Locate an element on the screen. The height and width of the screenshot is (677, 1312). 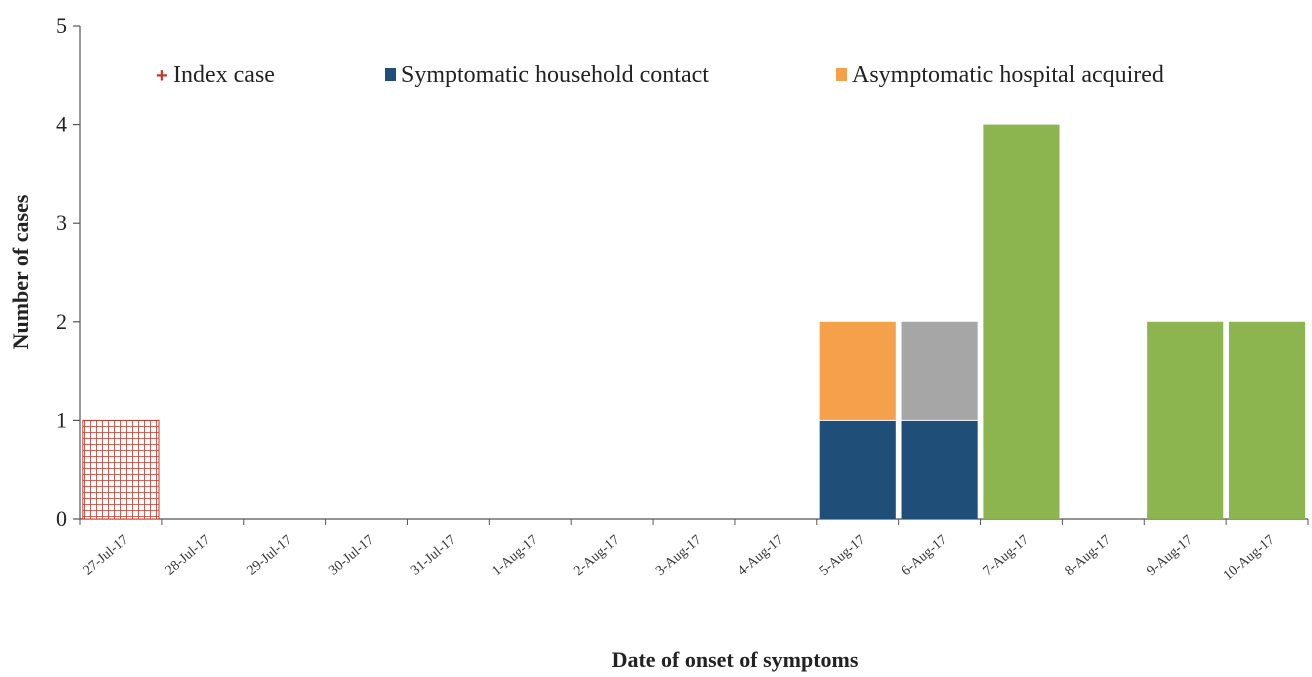
x-tick-label: 10-Aug-17 is located at coordinates (1249, 558).